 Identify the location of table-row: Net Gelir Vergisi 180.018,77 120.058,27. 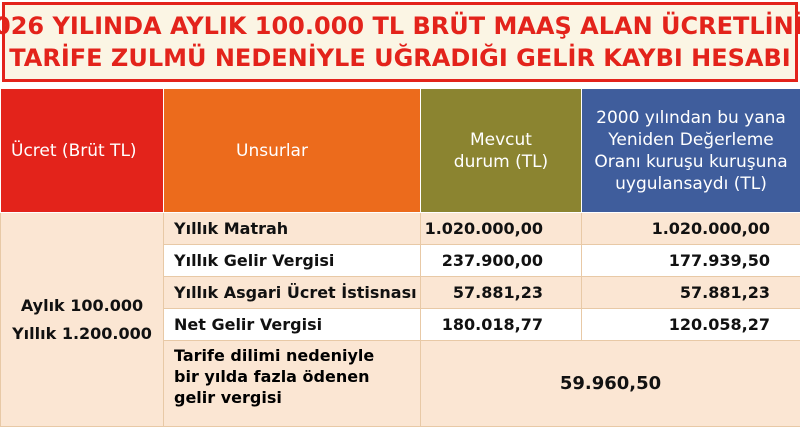
(400, 324).